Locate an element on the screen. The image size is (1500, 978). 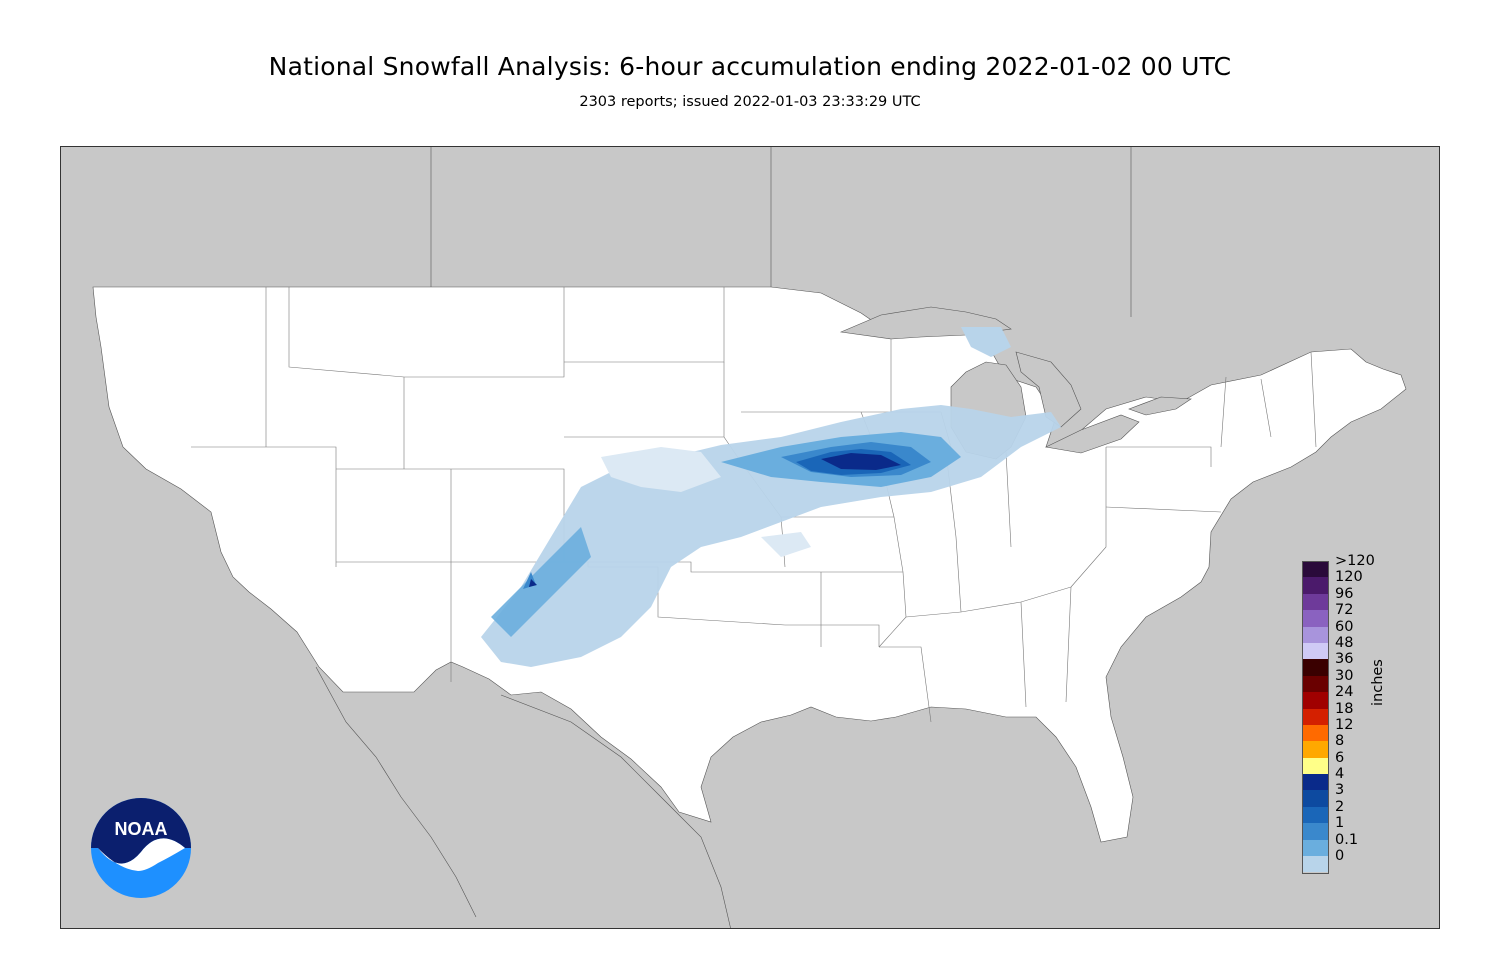
legend-label: 30 is located at coordinates (1344, 675).